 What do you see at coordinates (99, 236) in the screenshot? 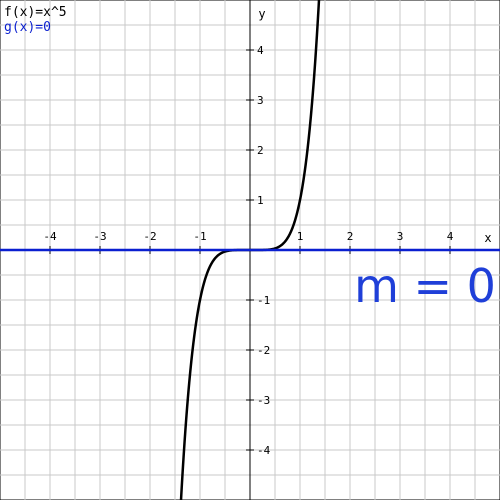
I see `x-tick-label: -3` at bounding box center [99, 236].